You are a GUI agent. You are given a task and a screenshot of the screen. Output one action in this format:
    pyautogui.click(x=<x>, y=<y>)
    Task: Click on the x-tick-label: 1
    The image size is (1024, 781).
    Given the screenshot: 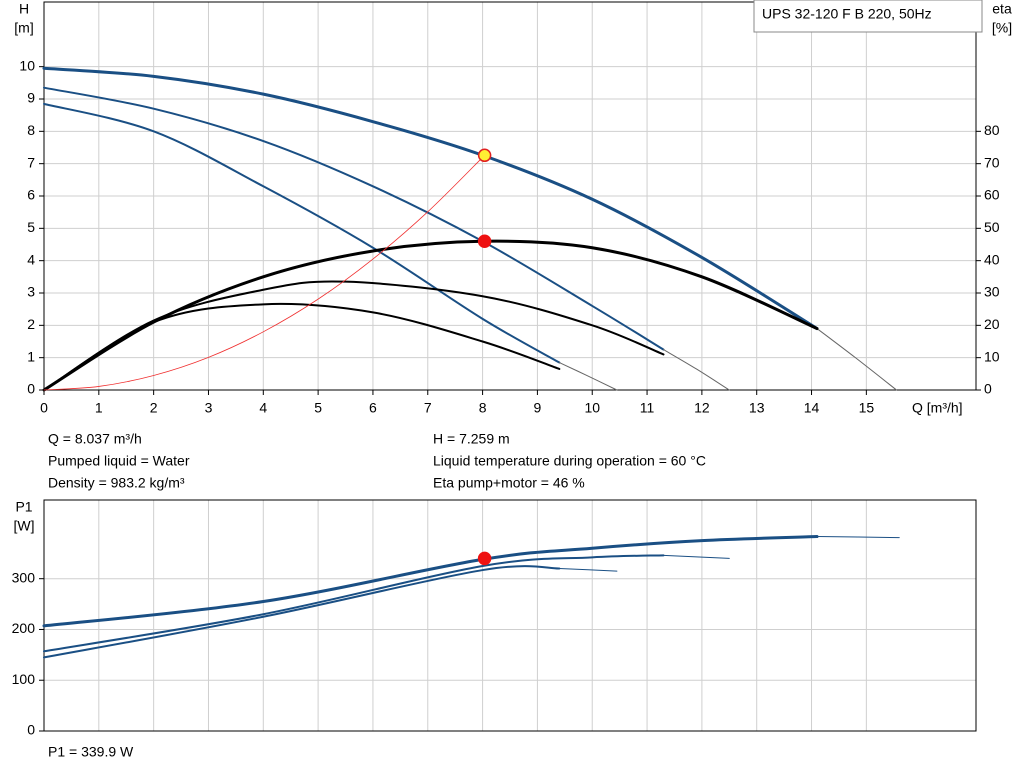 What is the action you would take?
    pyautogui.click(x=99, y=408)
    